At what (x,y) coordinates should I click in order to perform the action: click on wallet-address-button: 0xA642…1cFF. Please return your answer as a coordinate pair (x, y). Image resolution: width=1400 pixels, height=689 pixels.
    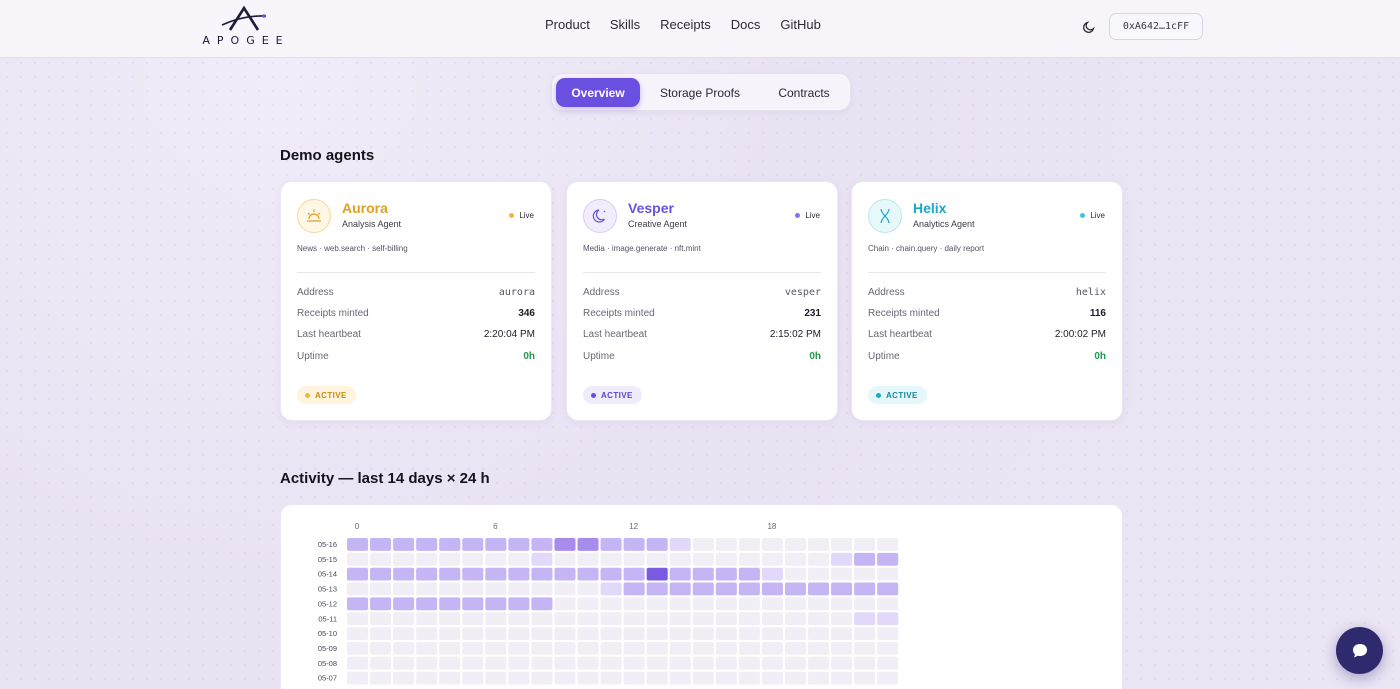
    Looking at the image, I should click on (1156, 26).